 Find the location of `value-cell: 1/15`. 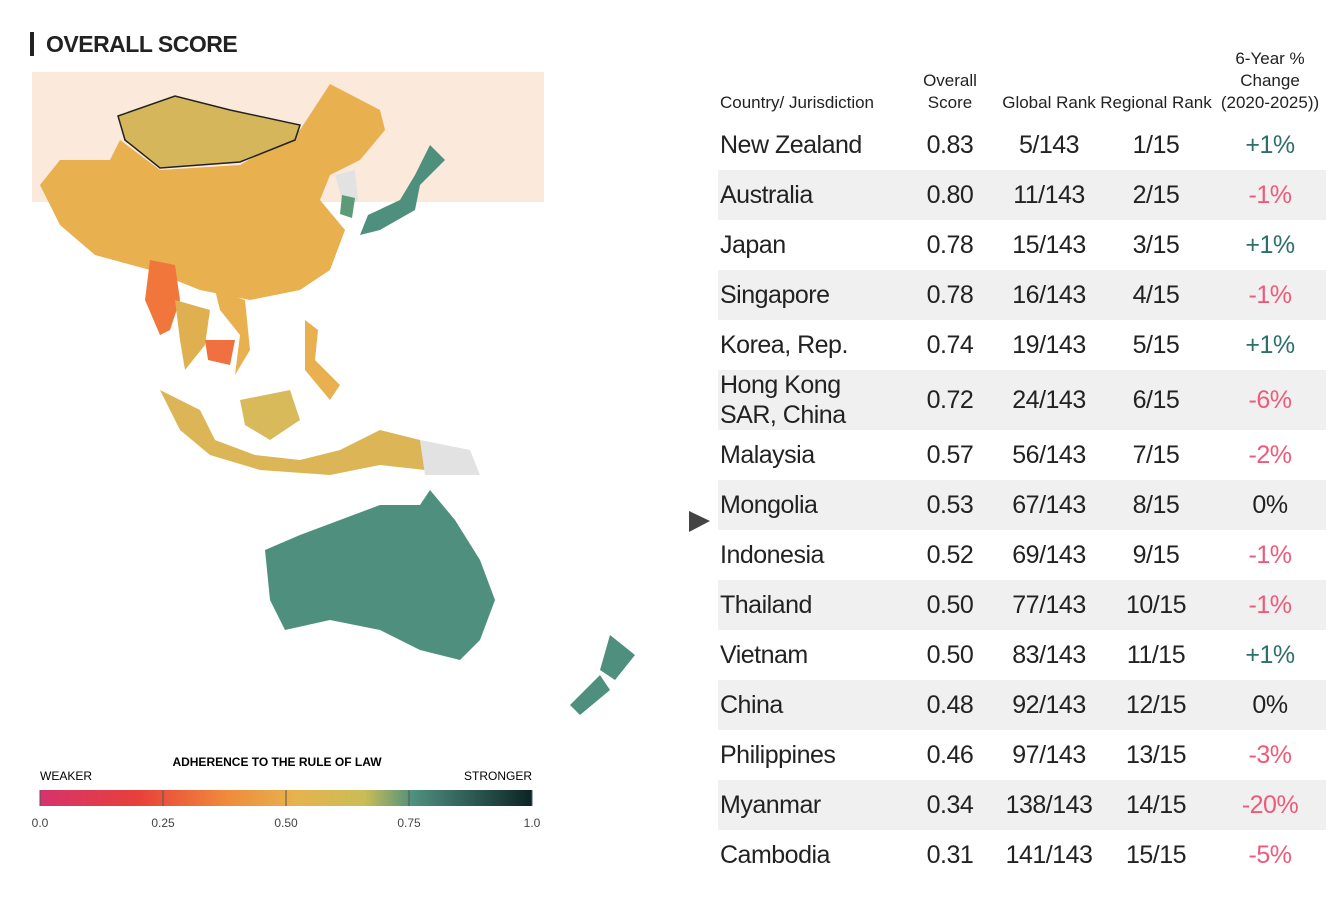

value-cell: 1/15 is located at coordinates (1156, 145).